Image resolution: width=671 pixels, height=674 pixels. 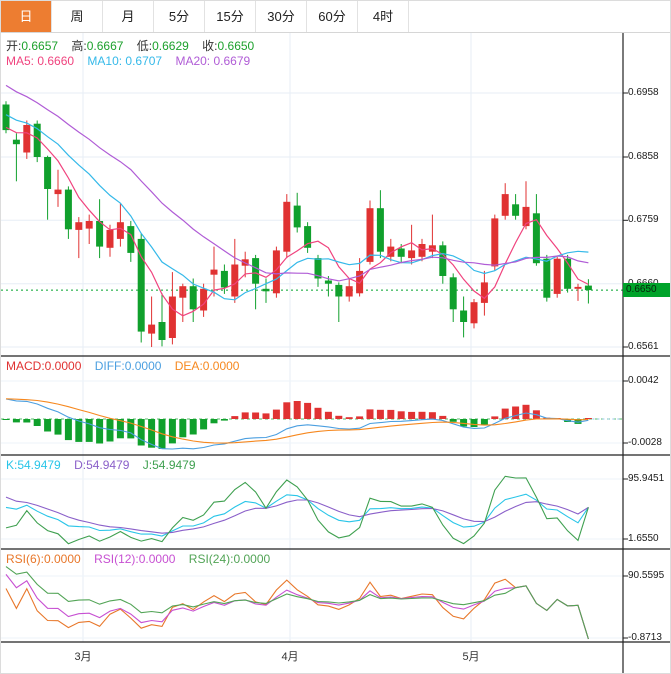 What do you see at coordinates (170, 46) in the screenshot?
I see `low-value: 0.6629` at bounding box center [170, 46].